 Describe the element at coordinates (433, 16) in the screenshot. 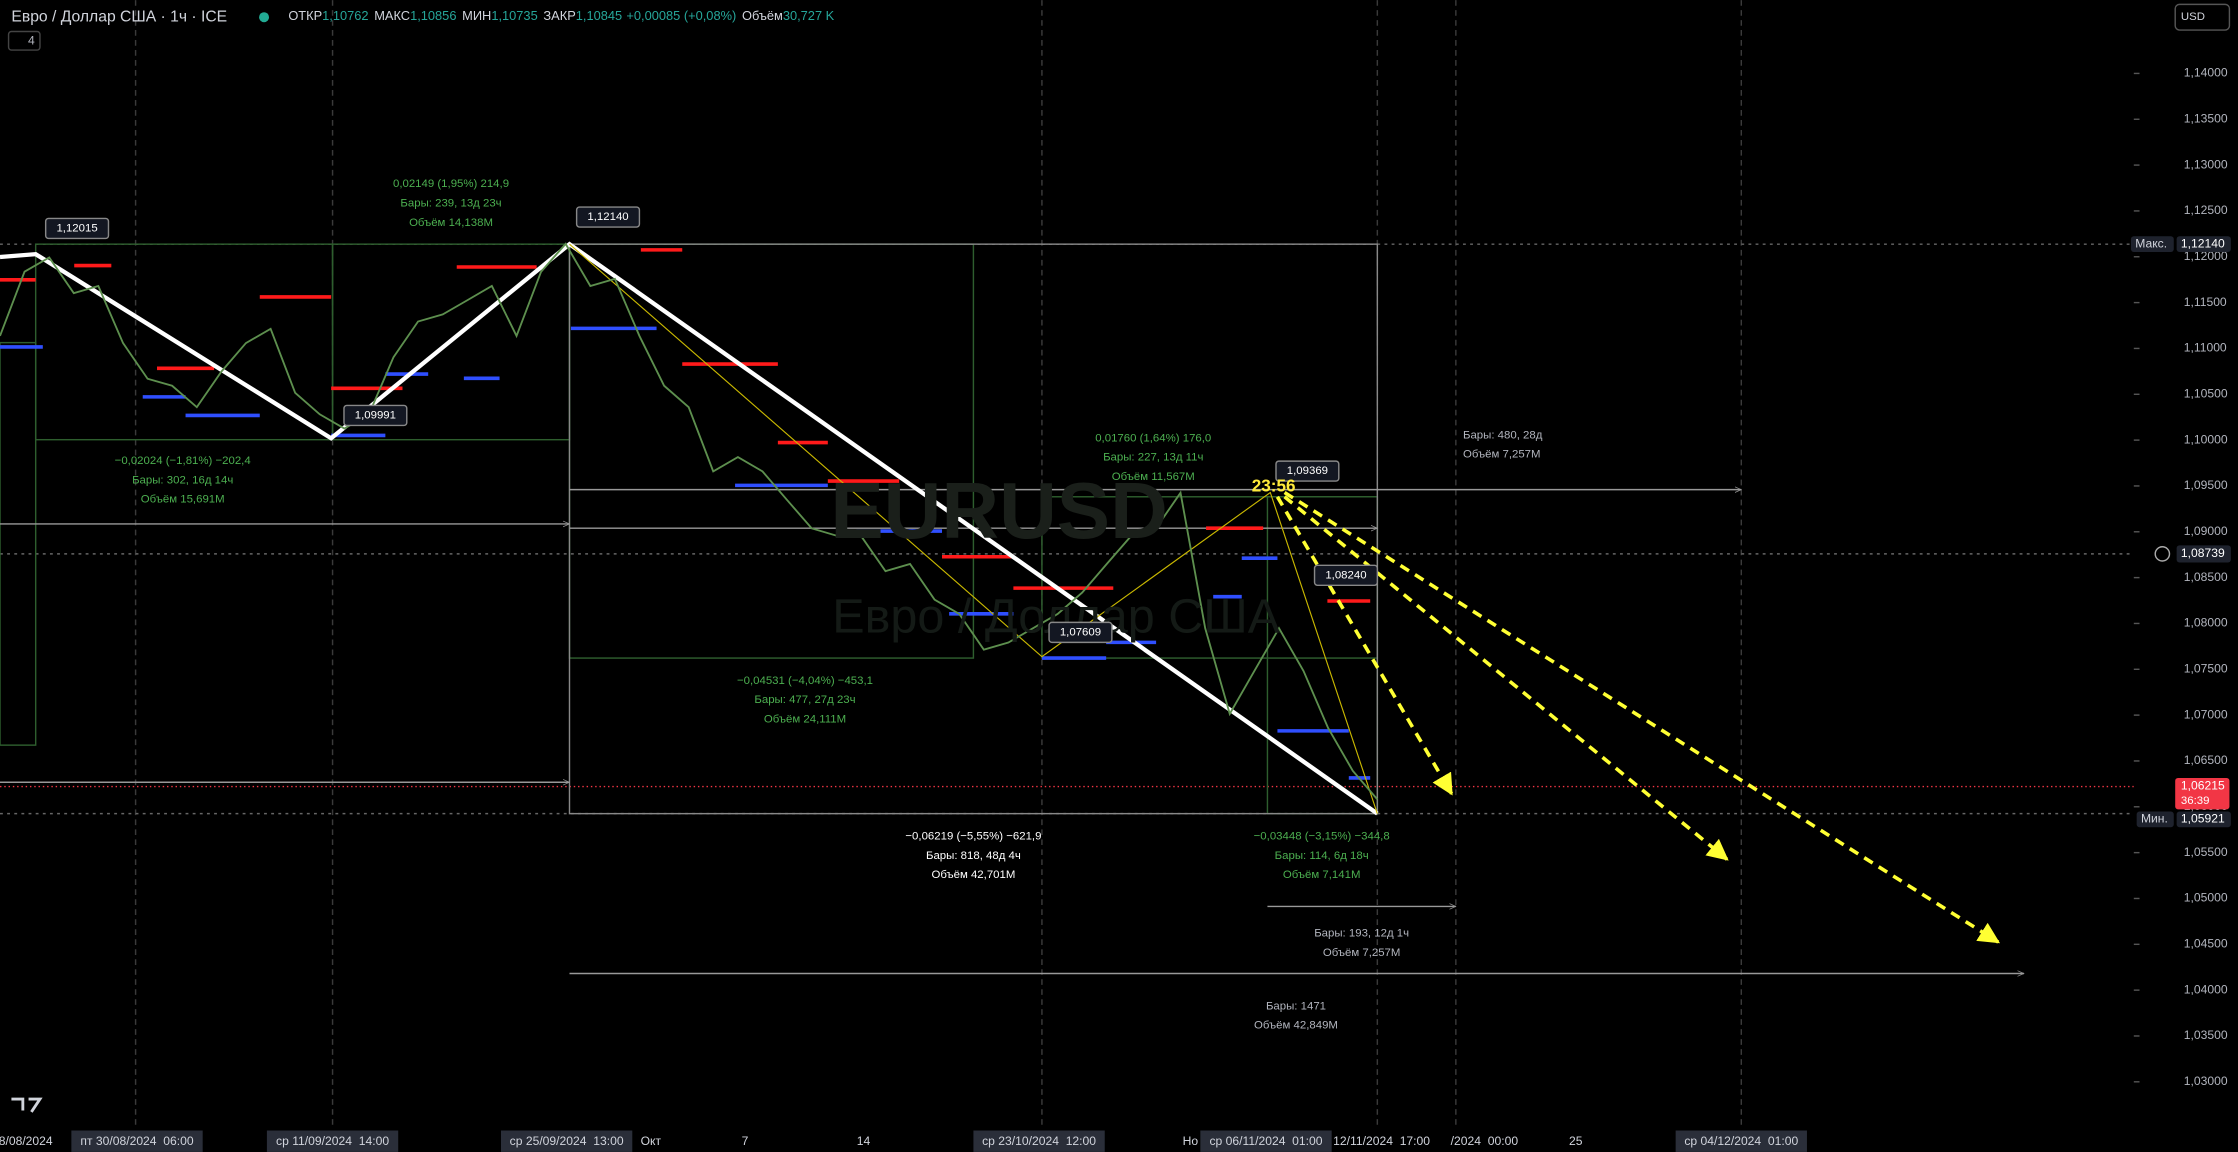

I see `high: 1,10856` at that location.